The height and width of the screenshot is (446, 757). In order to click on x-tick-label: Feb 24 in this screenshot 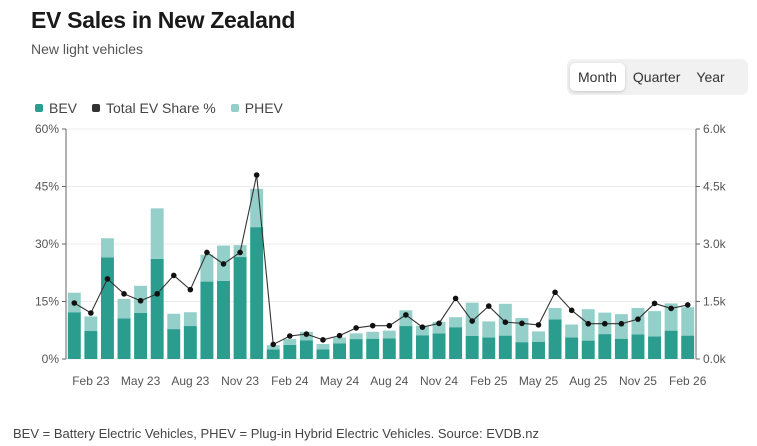, I will do `click(290, 381)`.